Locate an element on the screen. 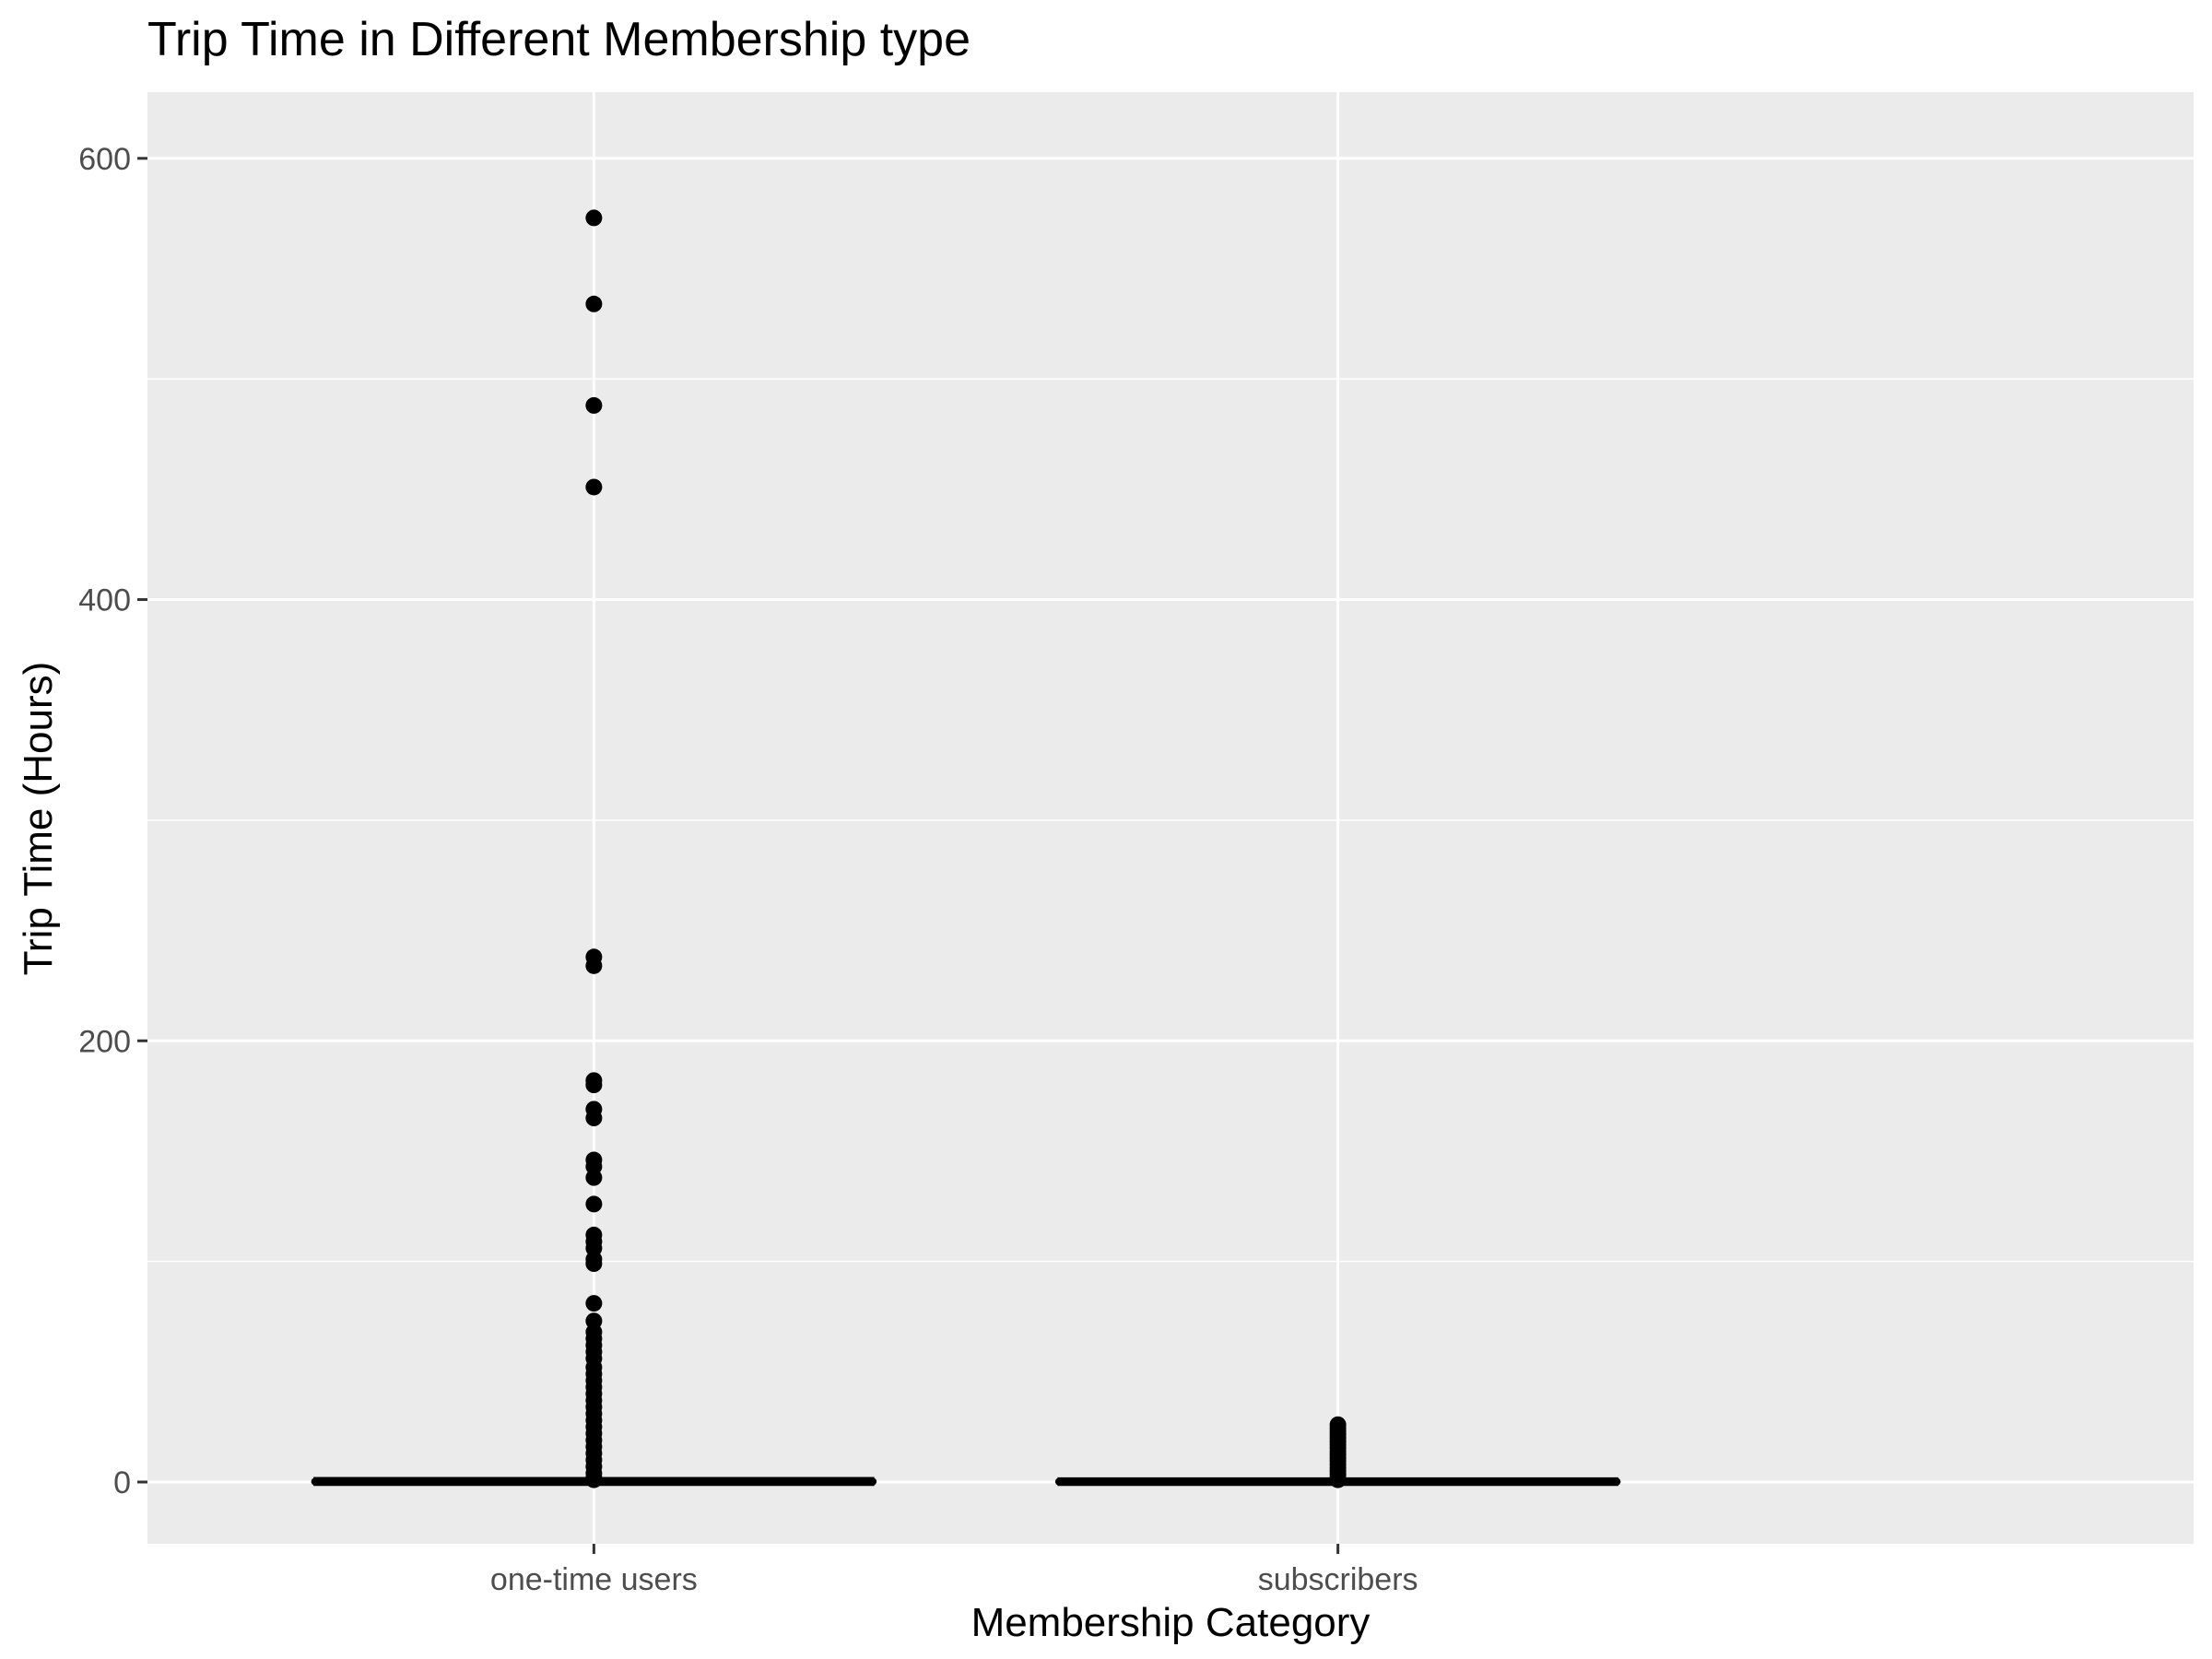  x-axis-title: Membership Category is located at coordinates (1171, 1622).